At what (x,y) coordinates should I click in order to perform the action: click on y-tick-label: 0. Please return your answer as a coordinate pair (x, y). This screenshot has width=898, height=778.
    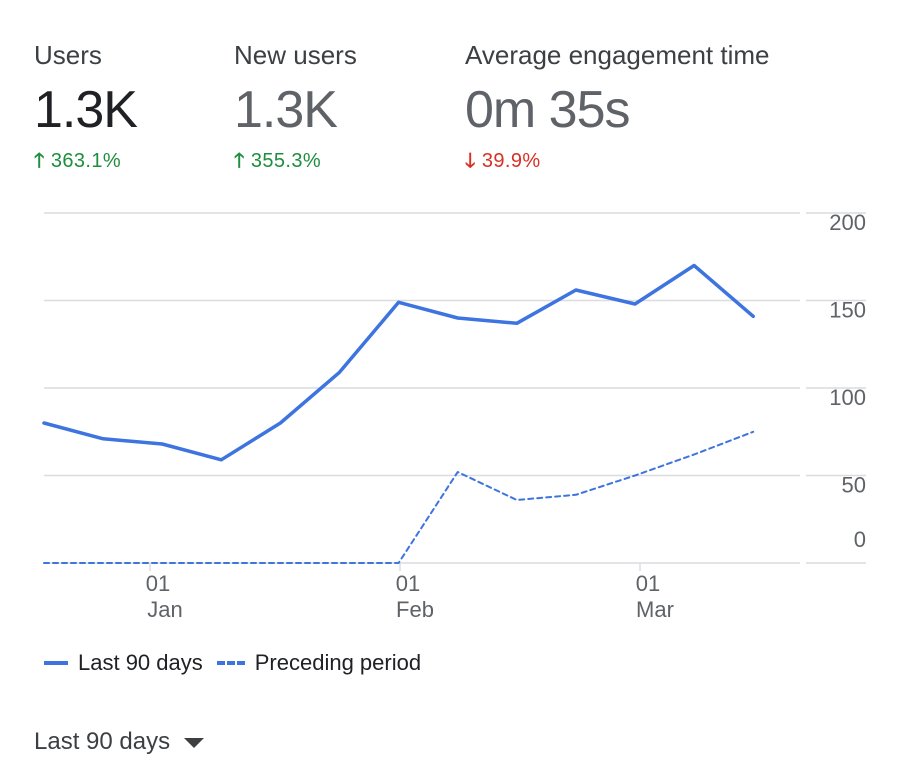
    Looking at the image, I should click on (860, 539).